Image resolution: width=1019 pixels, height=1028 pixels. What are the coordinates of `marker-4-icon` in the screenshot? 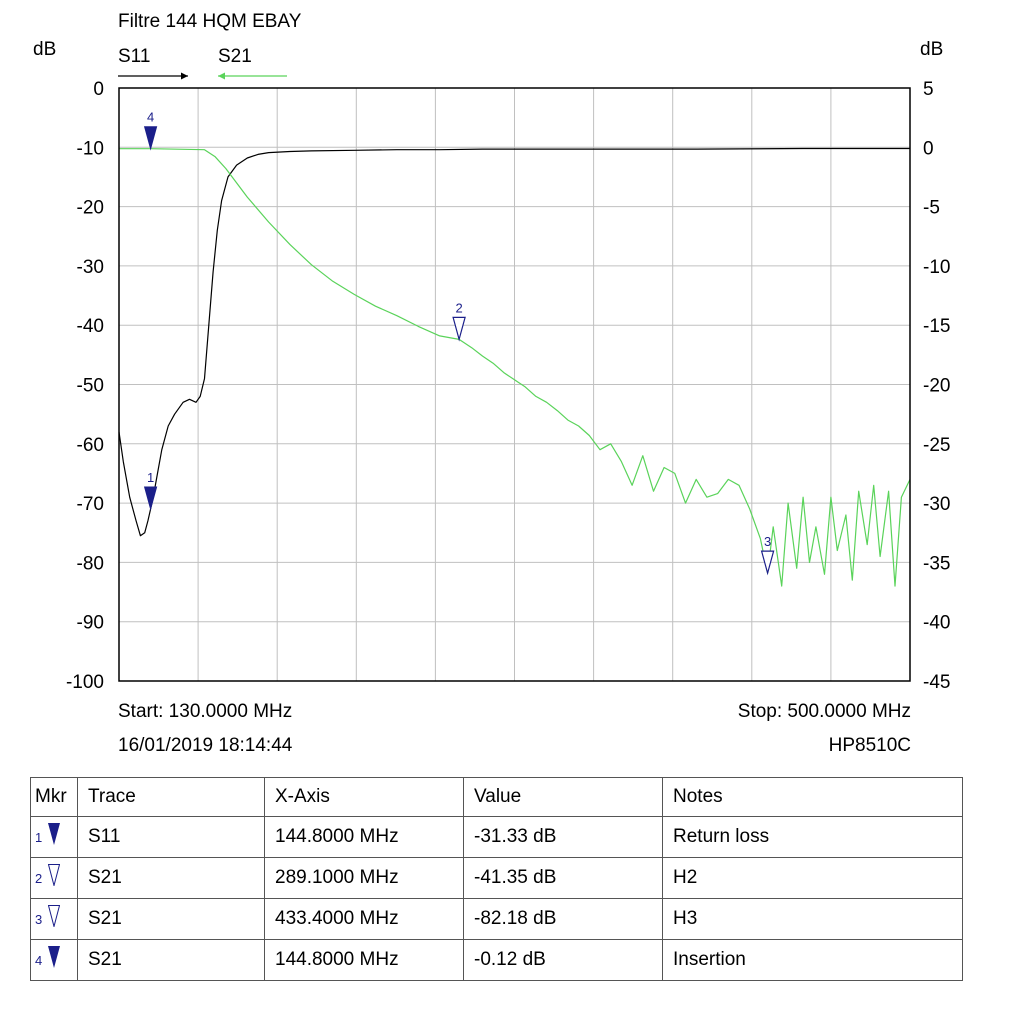 It's located at (150, 138).